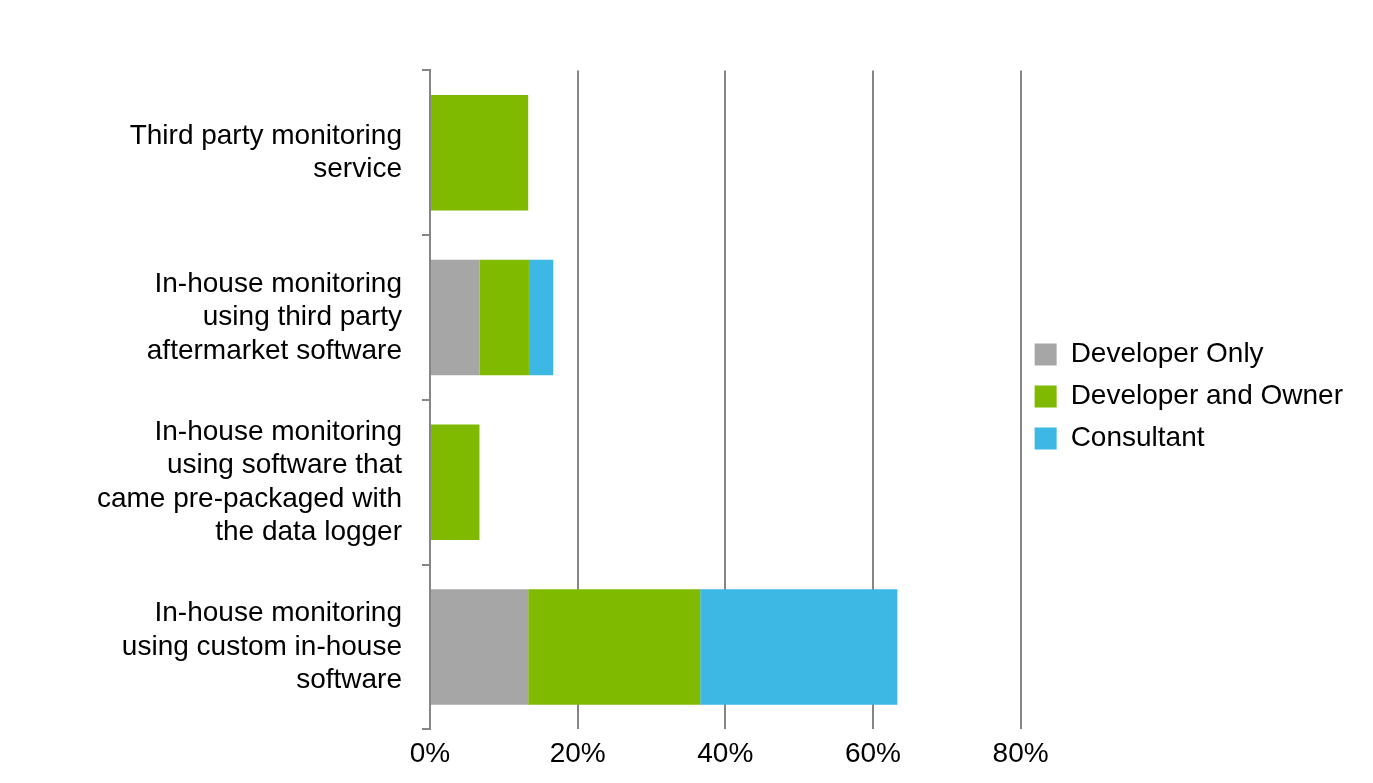 The width and height of the screenshot is (1373, 783). Describe the element at coordinates (261, 645) in the screenshot. I see `y-tick-label: In-house monitoring using custom in-house software` at that location.